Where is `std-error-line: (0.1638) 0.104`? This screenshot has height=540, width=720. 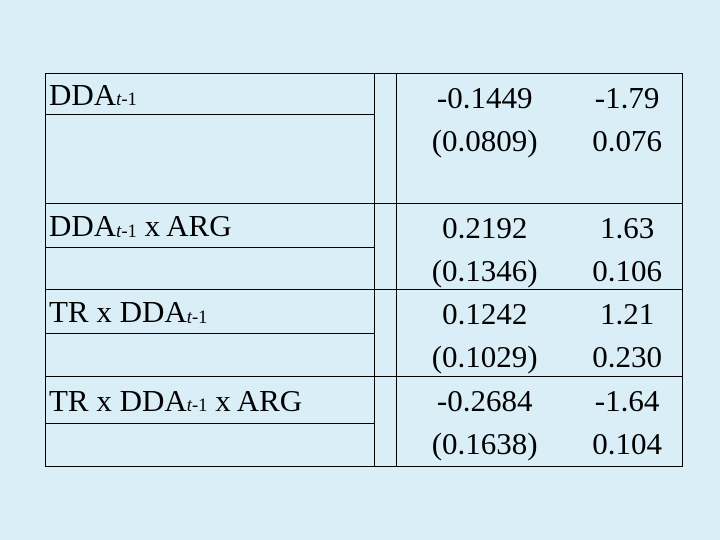 std-error-line: (0.1638) 0.104 is located at coordinates (539, 443).